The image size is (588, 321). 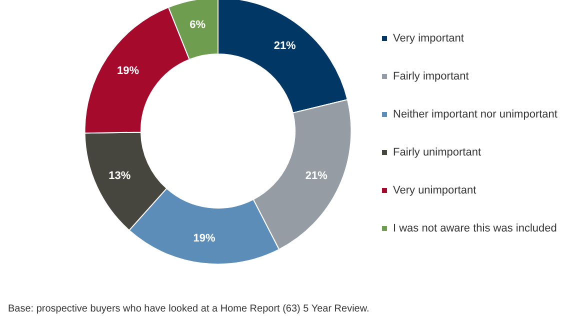 What do you see at coordinates (437, 152) in the screenshot?
I see `legend-label: Fairly unimportant` at bounding box center [437, 152].